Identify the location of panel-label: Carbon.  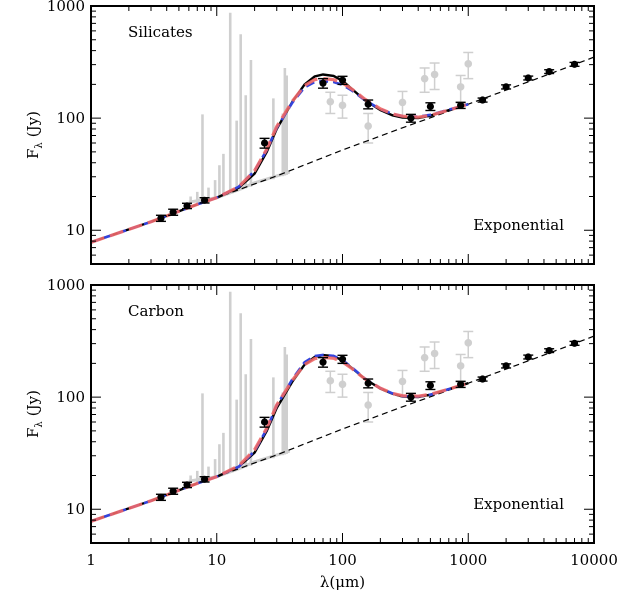
(156, 311).